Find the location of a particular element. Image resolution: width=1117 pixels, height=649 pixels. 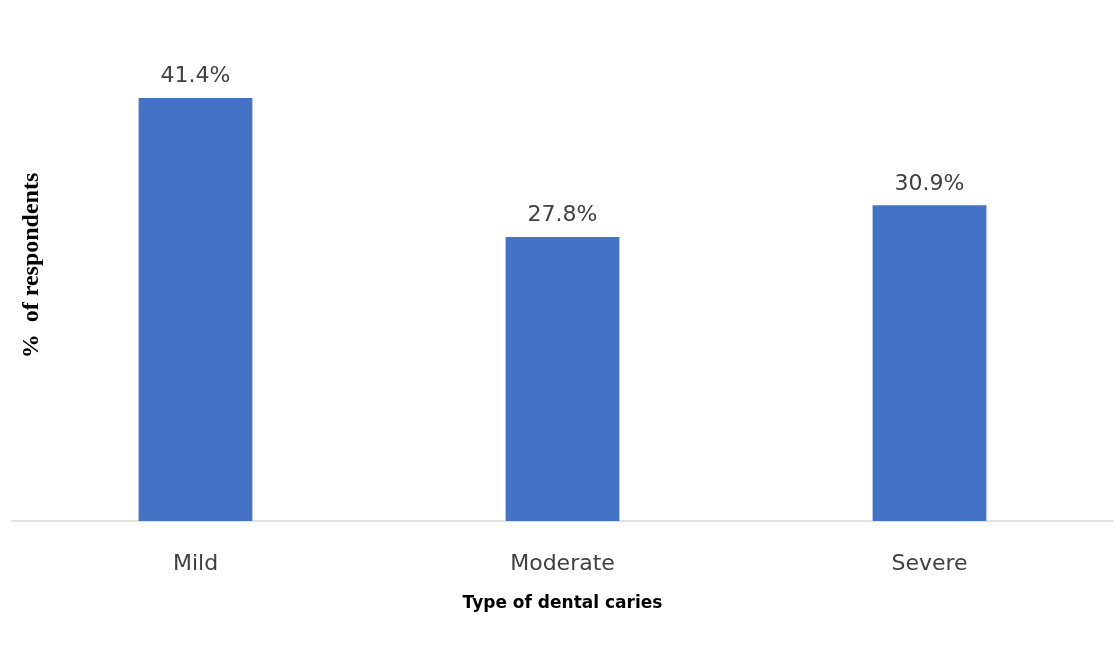

x-tick-label: Severe is located at coordinates (929, 562).